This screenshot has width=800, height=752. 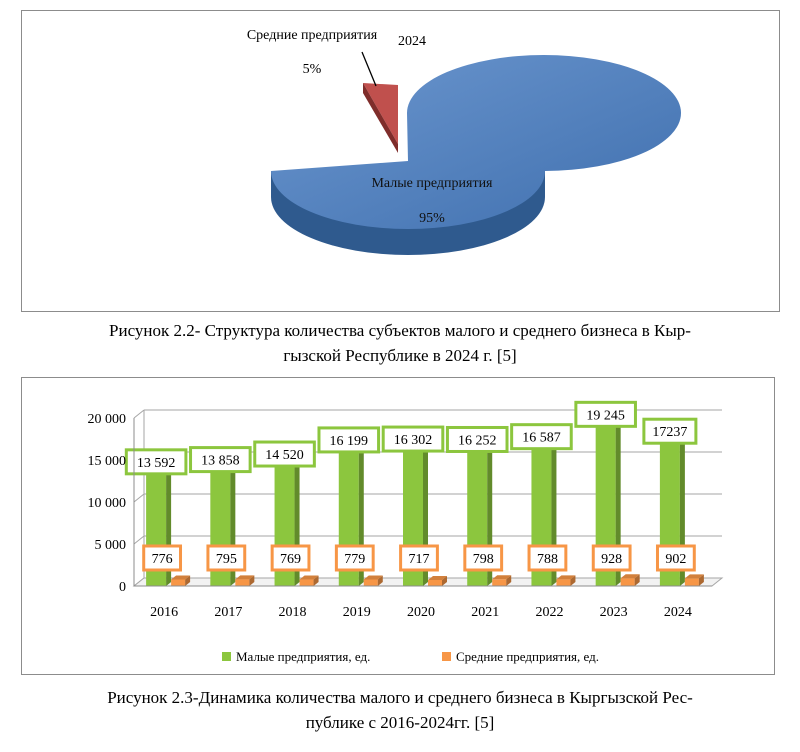 I want to click on data-label-small-2022-text: 16 587, so click(x=541, y=438).